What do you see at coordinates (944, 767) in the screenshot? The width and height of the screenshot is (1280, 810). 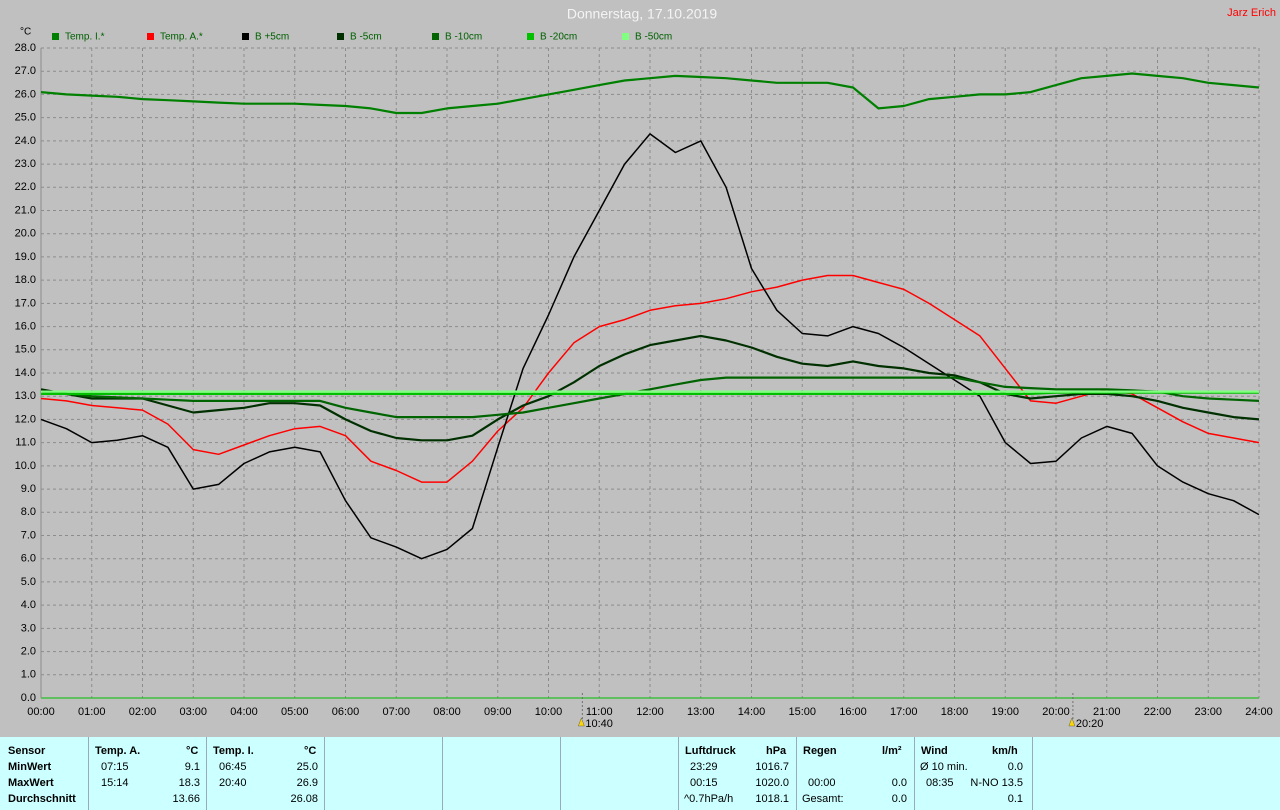 I see `label: Ø 10 min.` at bounding box center [944, 767].